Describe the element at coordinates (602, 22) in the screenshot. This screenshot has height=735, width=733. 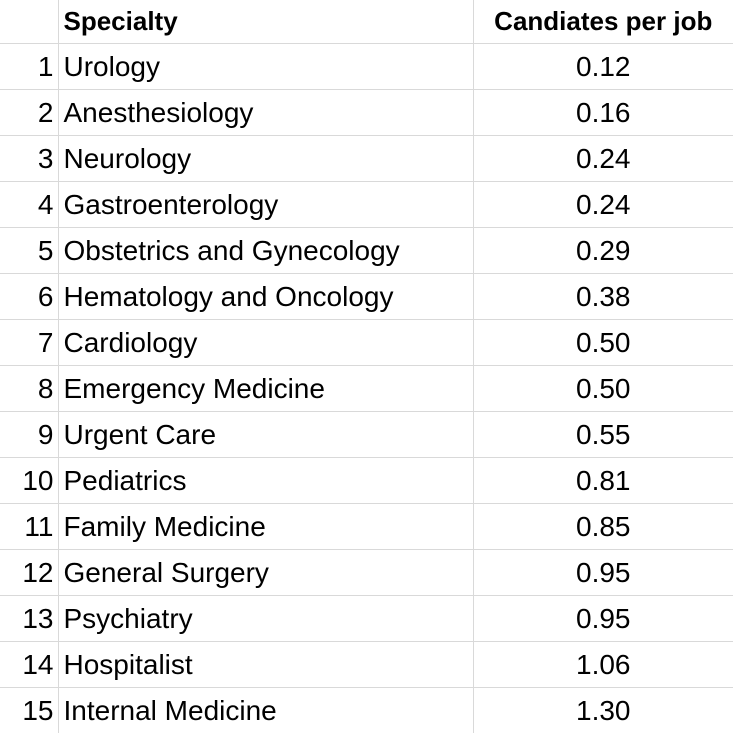
I see `candidates-per-job-header: Candiates per job` at that location.